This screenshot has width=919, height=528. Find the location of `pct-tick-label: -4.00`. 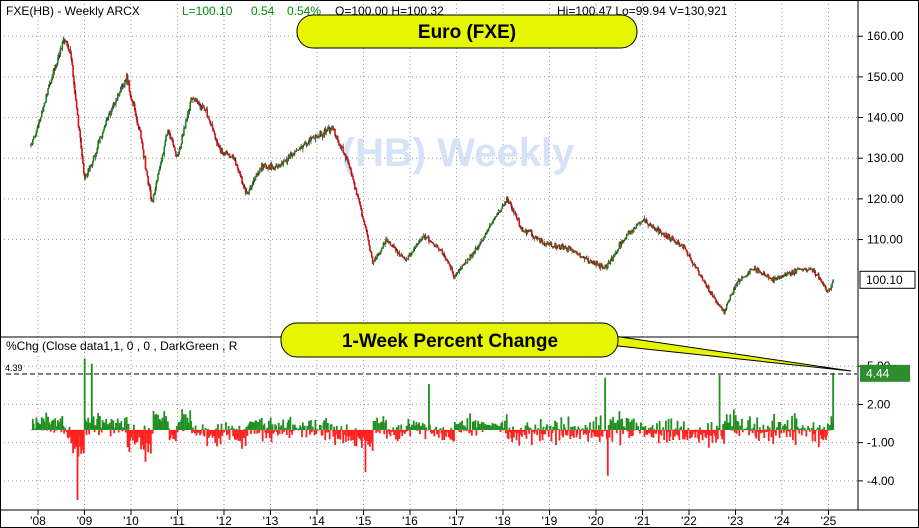

pct-tick-label: -4.00 is located at coordinates (881, 481).